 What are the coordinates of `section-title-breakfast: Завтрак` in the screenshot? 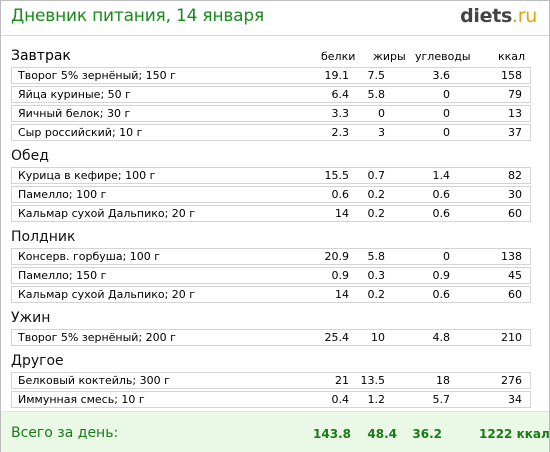 It's located at (41, 56).